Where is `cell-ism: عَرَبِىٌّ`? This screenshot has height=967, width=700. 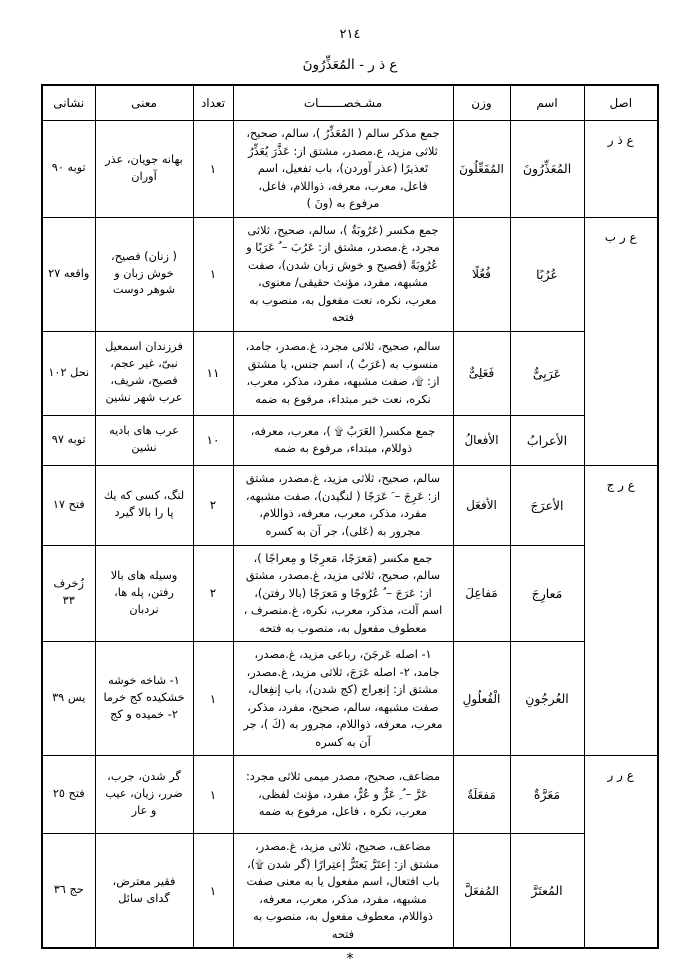
cell-ism: عَرَبِىٌّ is located at coordinates (547, 373).